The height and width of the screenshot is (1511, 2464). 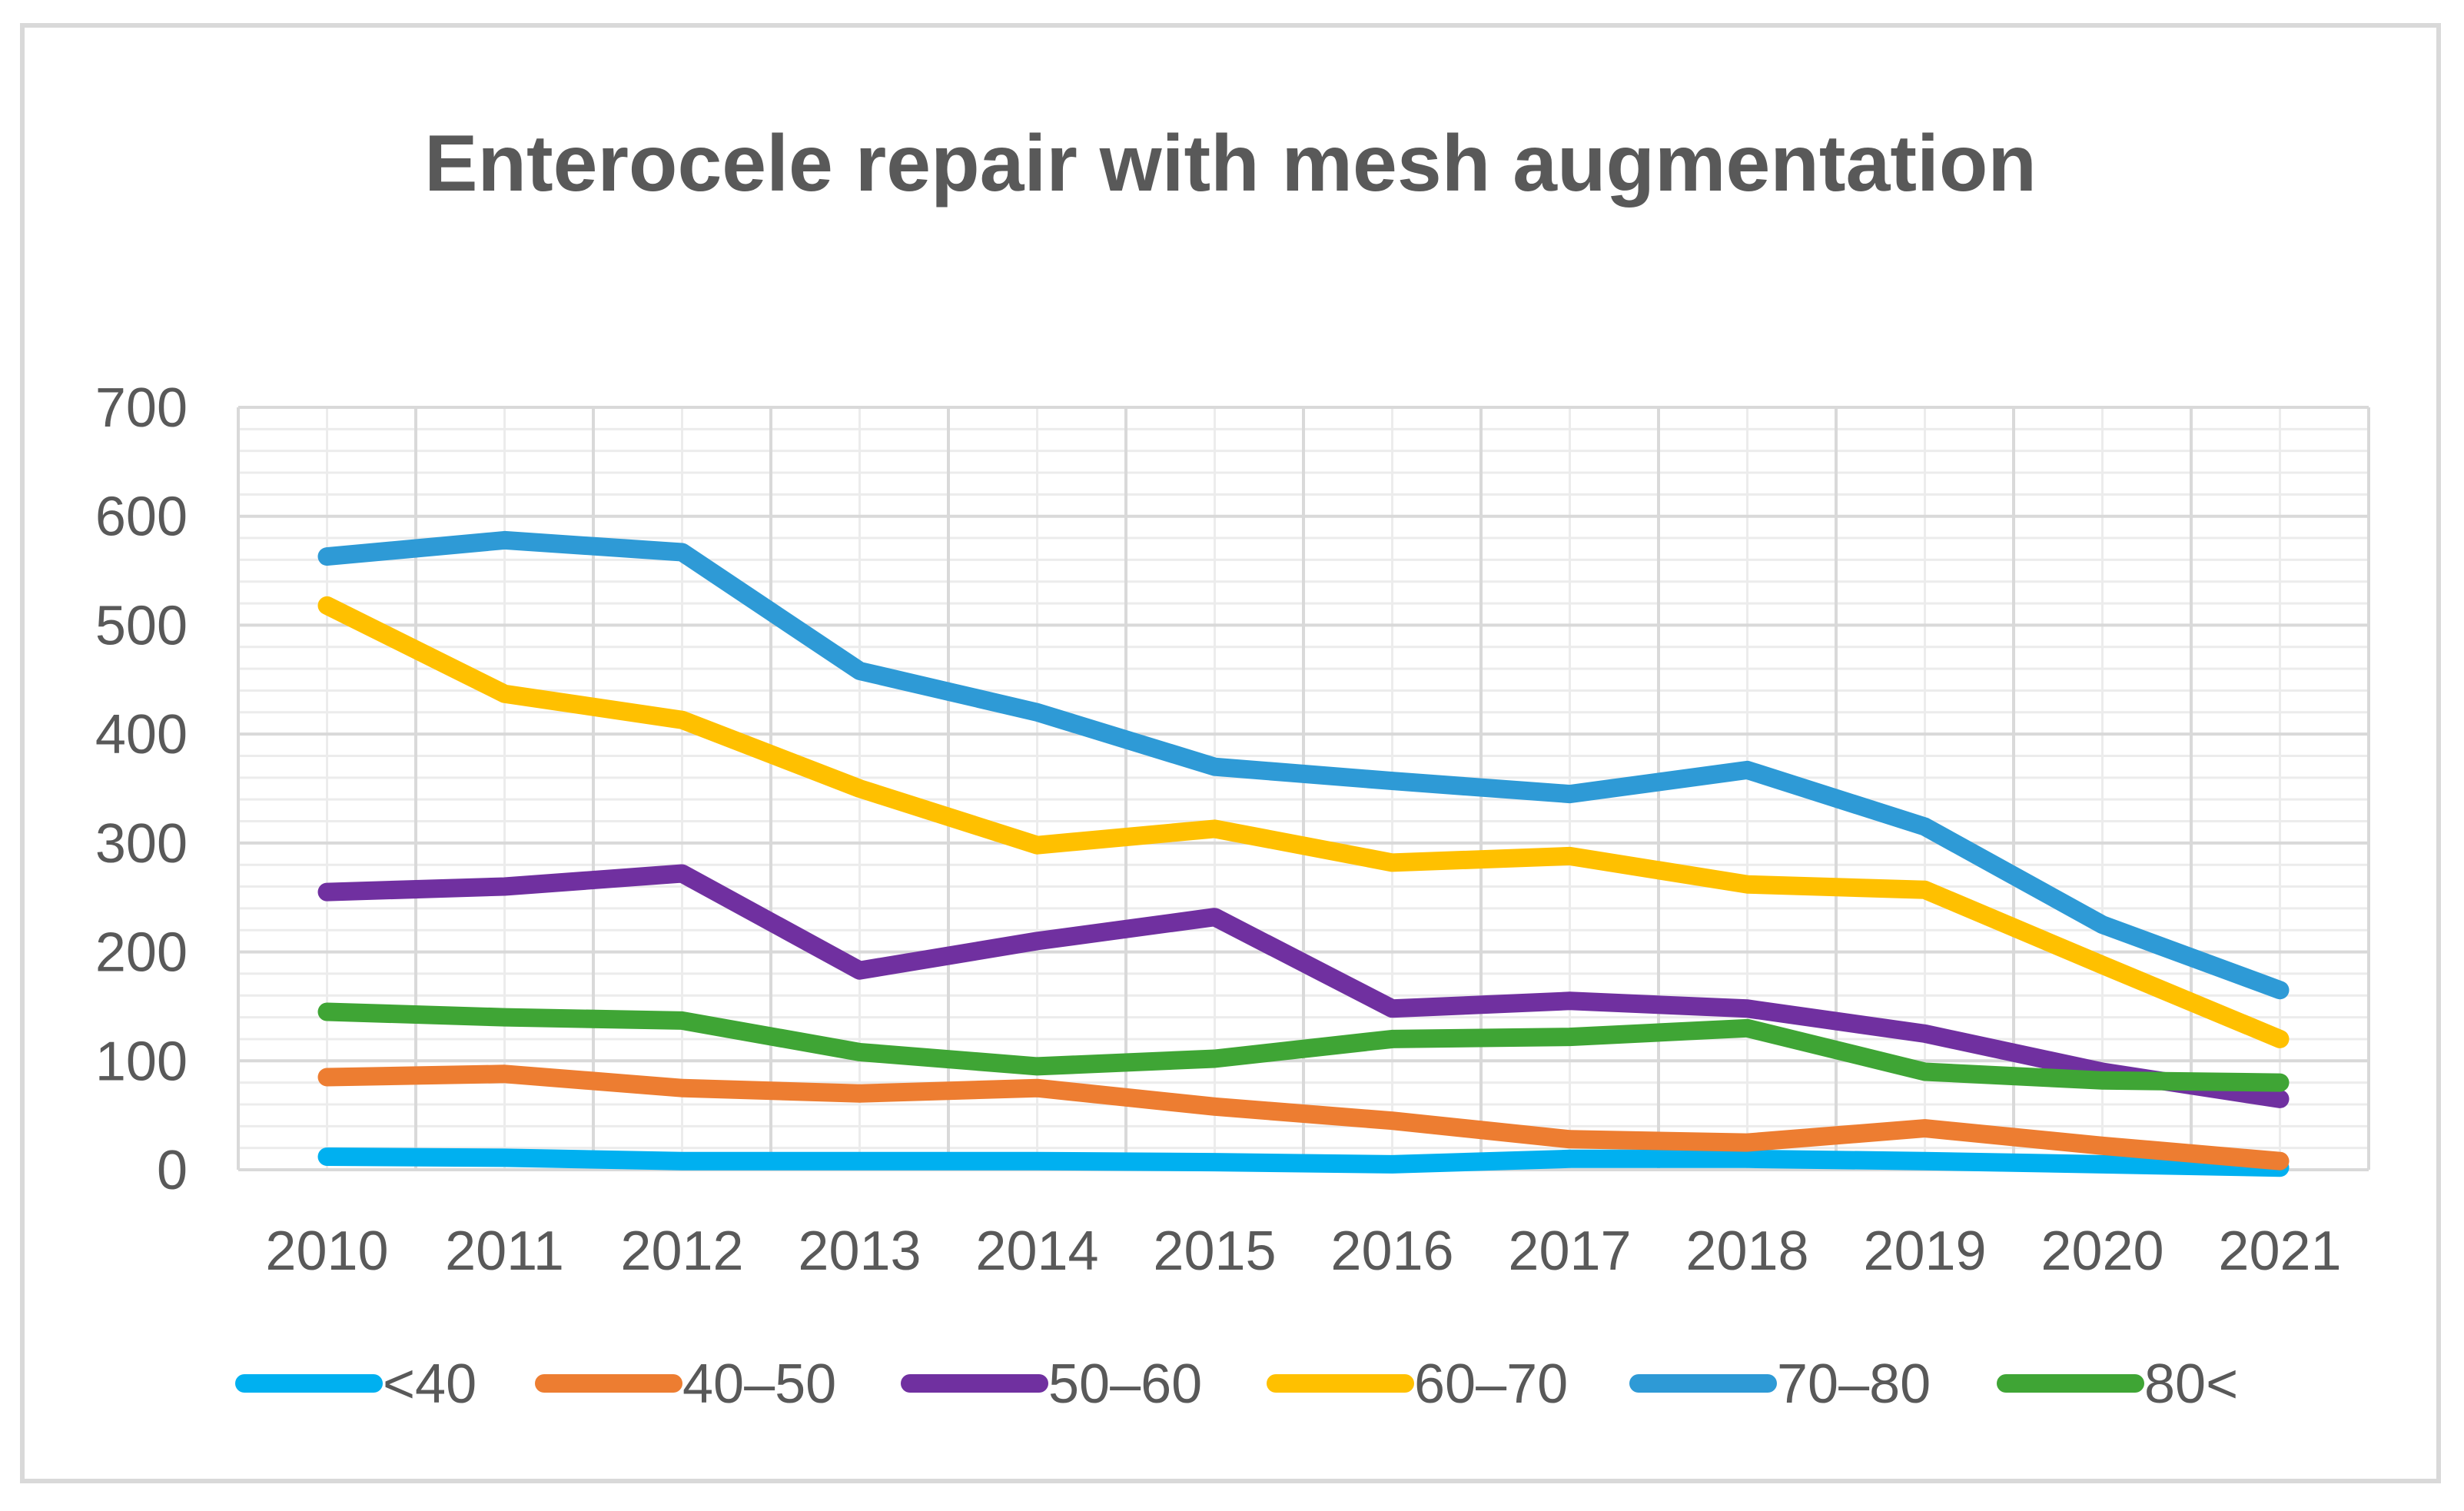 I want to click on x-tick-label: 2017, so click(x=1569, y=1251).